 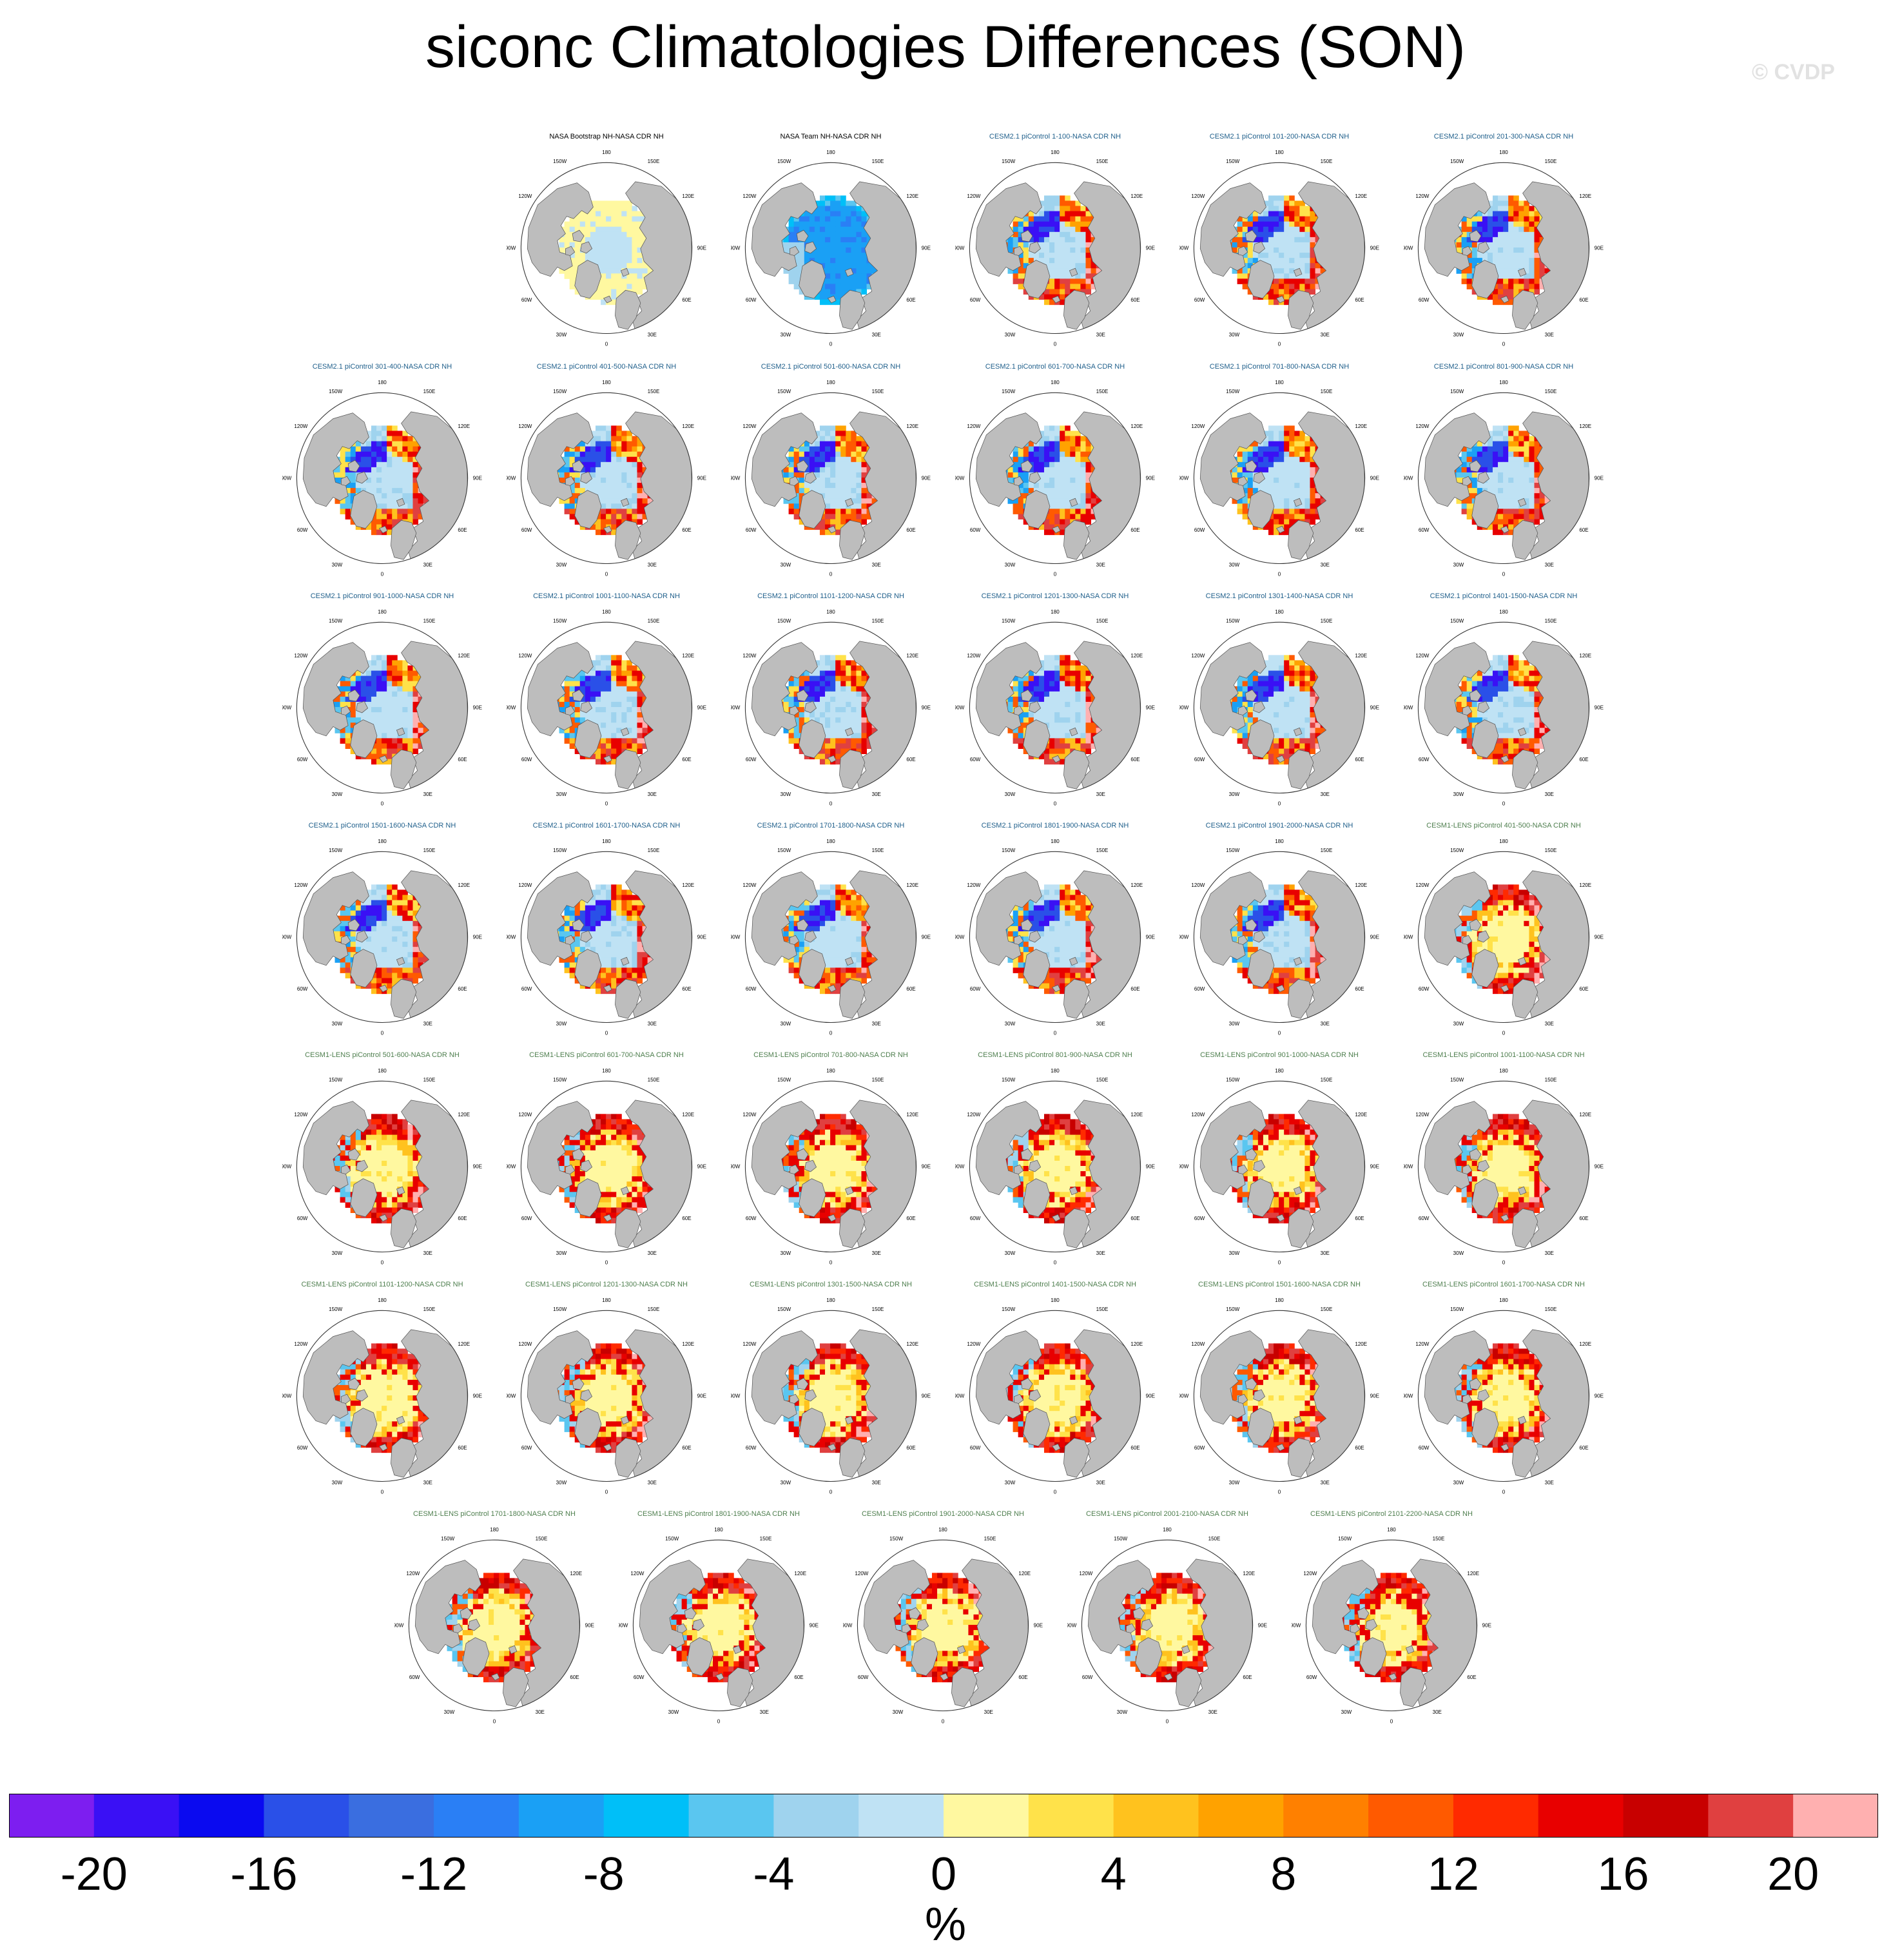 I want to click on panel-title: CESM2.1 piControl 1501-1600-NASA CDR NH, so click(x=382, y=826).